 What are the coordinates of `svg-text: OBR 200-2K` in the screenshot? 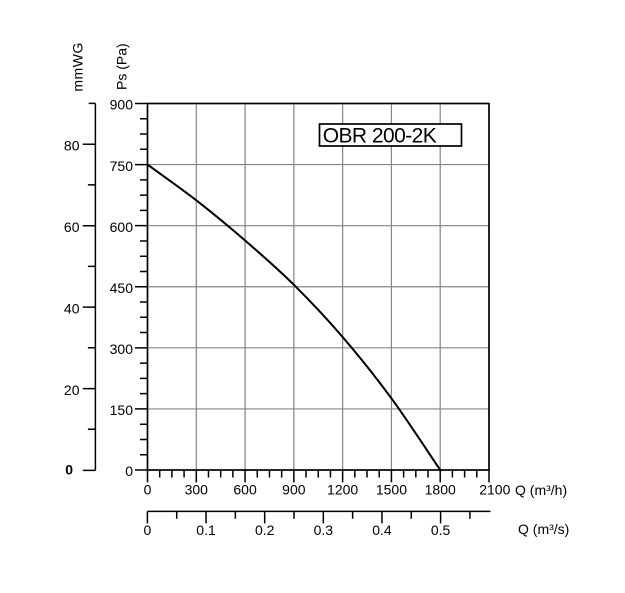 It's located at (380, 136).